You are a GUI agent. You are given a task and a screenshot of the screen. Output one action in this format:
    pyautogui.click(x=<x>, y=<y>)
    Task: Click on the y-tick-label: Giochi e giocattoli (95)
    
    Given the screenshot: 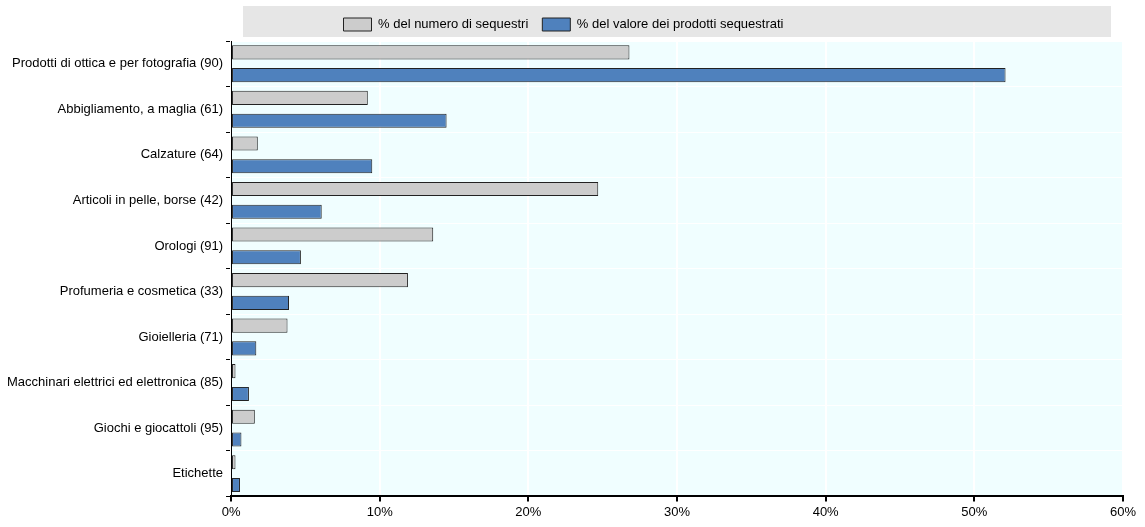 What is the action you would take?
    pyautogui.click(x=158, y=427)
    